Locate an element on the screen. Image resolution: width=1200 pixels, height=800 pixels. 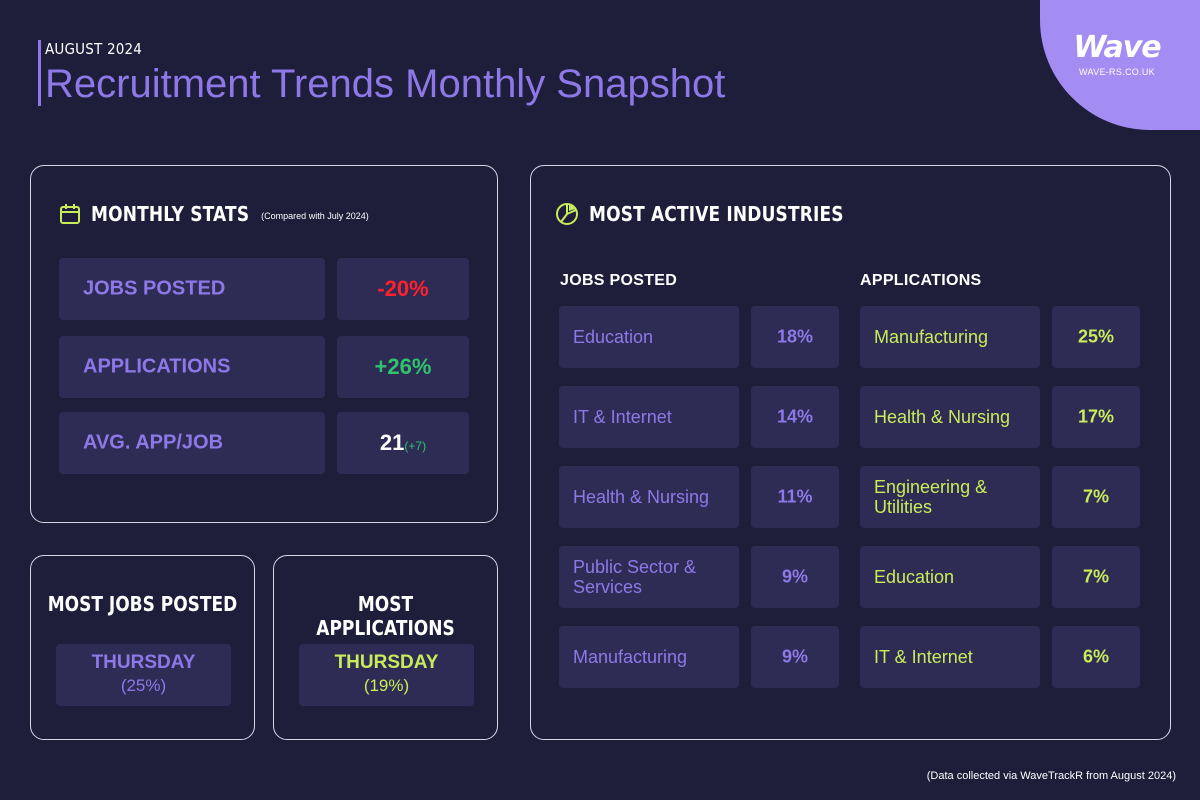
logo-wordmark: Wave is located at coordinates (1117, 47).